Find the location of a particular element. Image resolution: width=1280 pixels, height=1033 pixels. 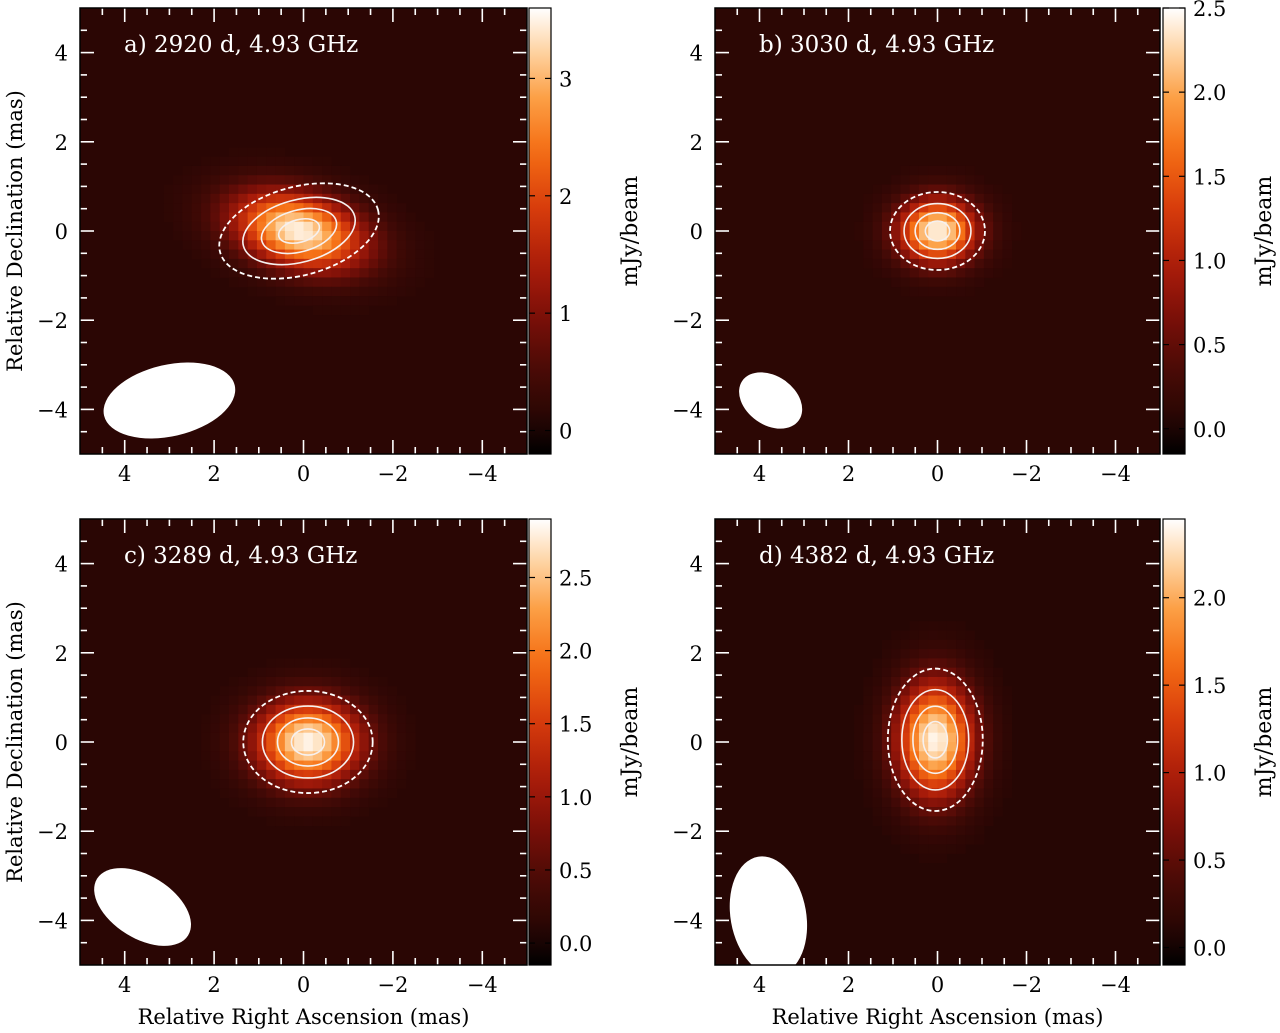

colorbar-tick-label: 1 is located at coordinates (565, 314).